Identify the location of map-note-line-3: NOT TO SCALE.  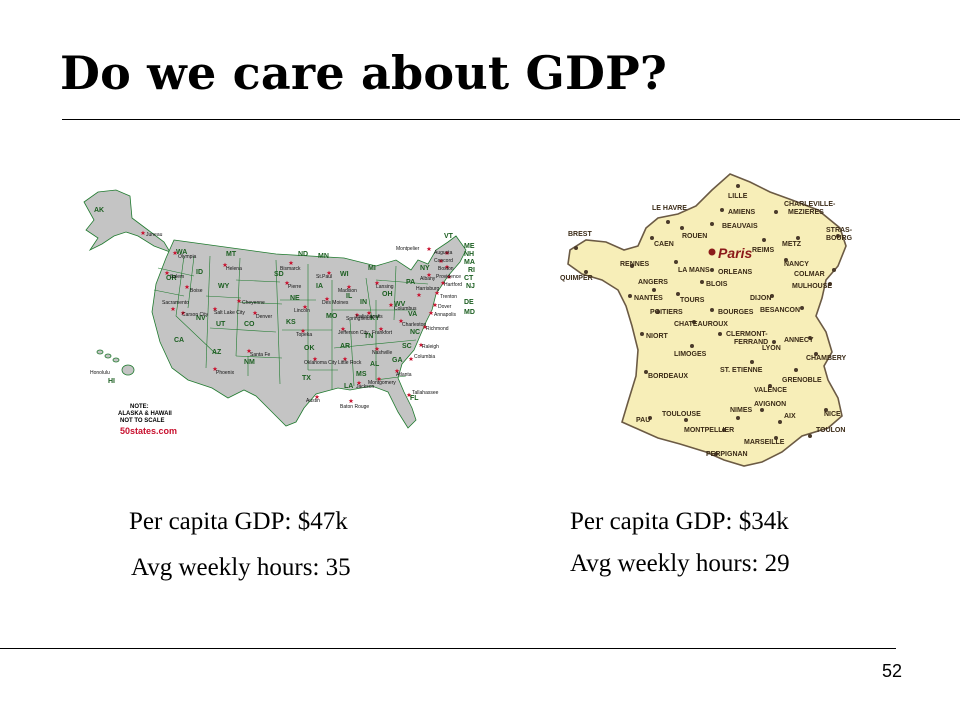
(142, 421).